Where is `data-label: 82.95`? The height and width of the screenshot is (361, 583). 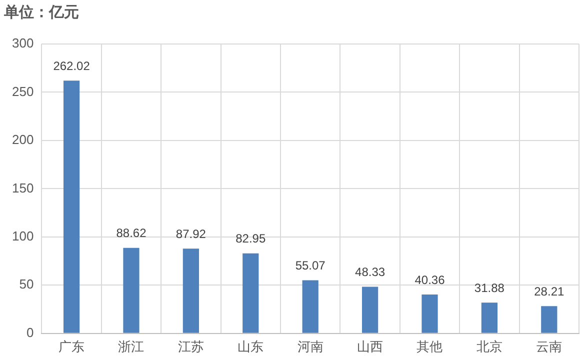 data-label: 82.95 is located at coordinates (251, 239).